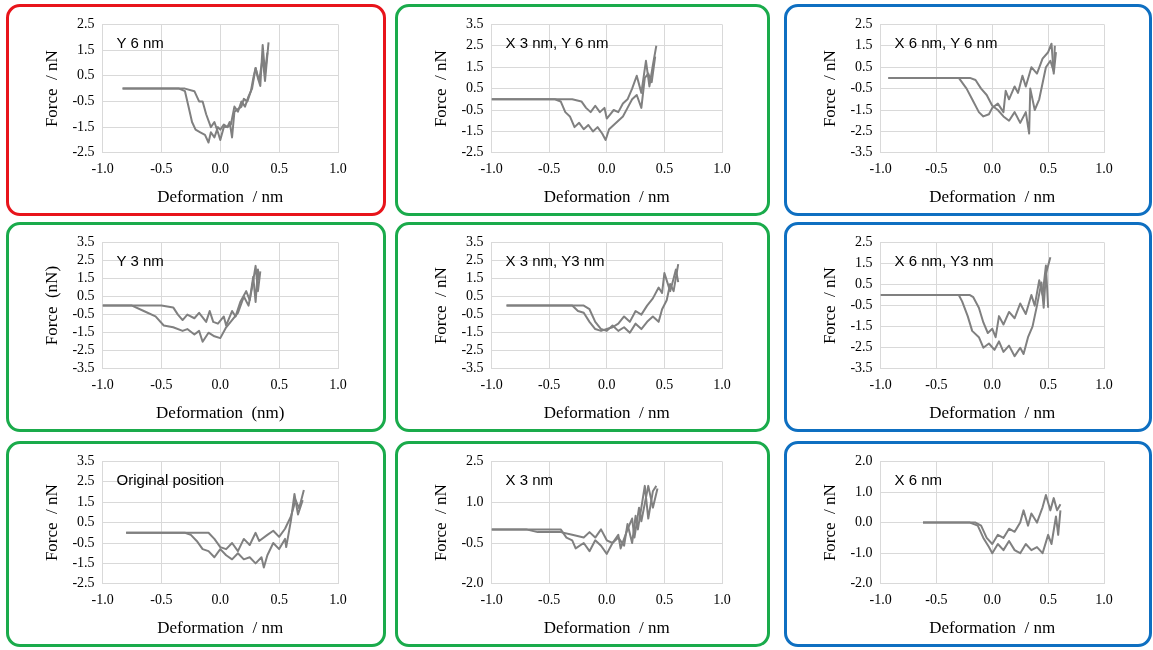 This screenshot has width=1153, height=650. Describe the element at coordinates (529, 480) in the screenshot. I see `annotation: X 3 nm` at that location.